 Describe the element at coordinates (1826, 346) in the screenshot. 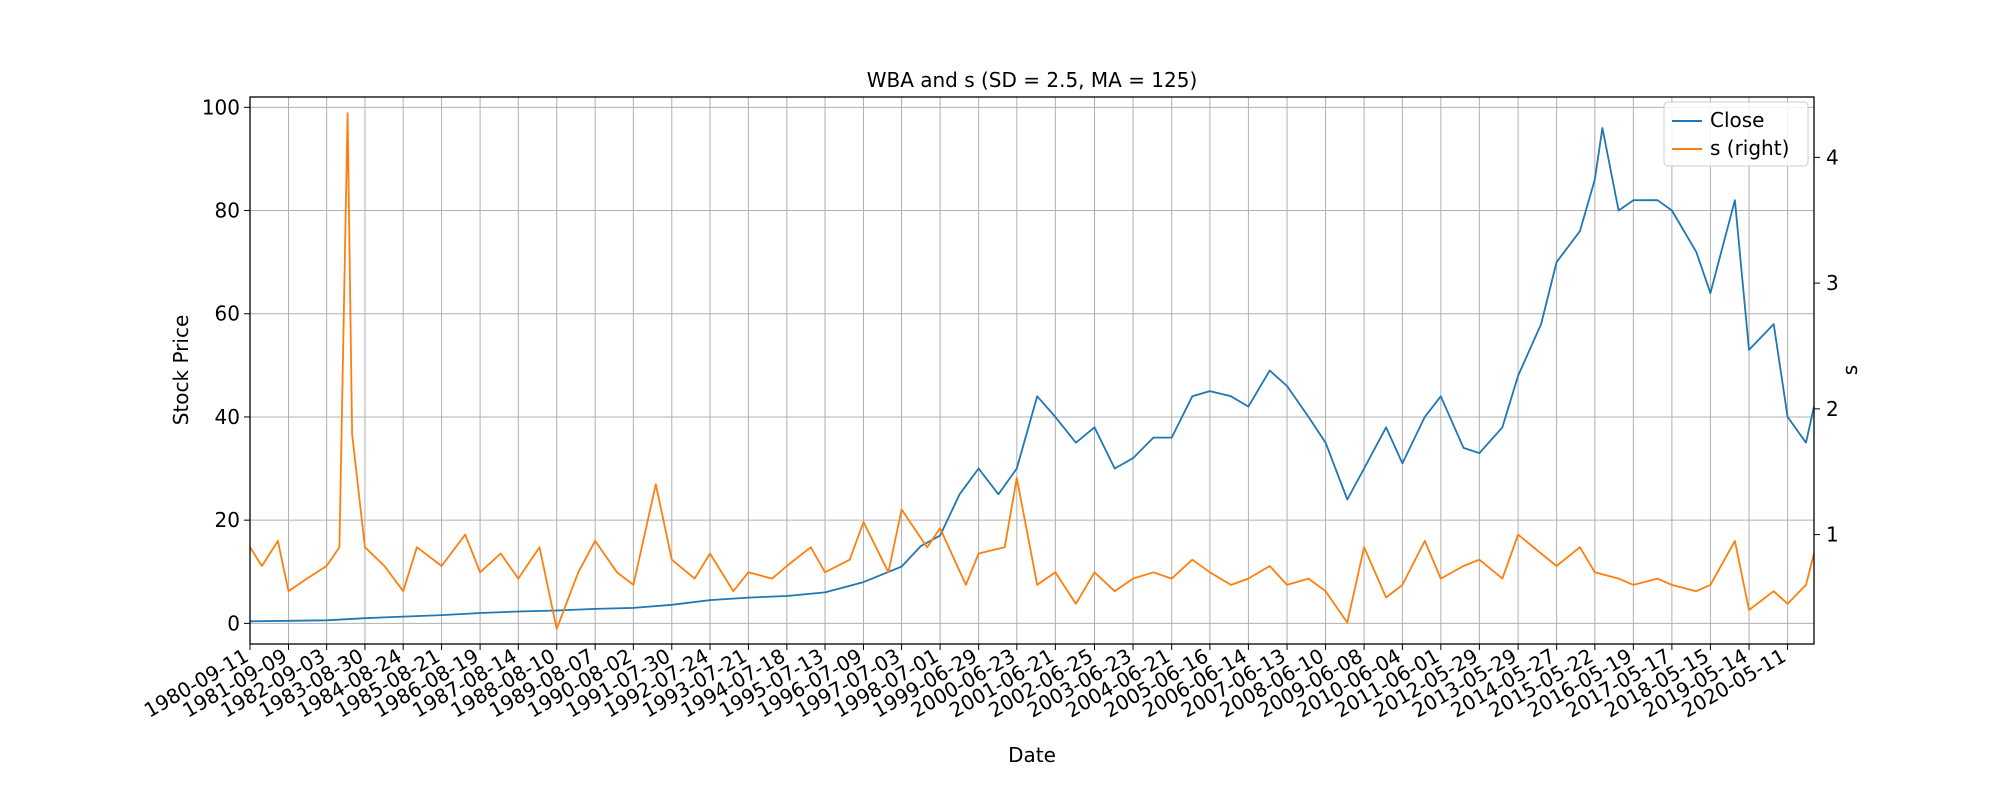

I see `y-axis-right: 1 2 3 4` at that location.